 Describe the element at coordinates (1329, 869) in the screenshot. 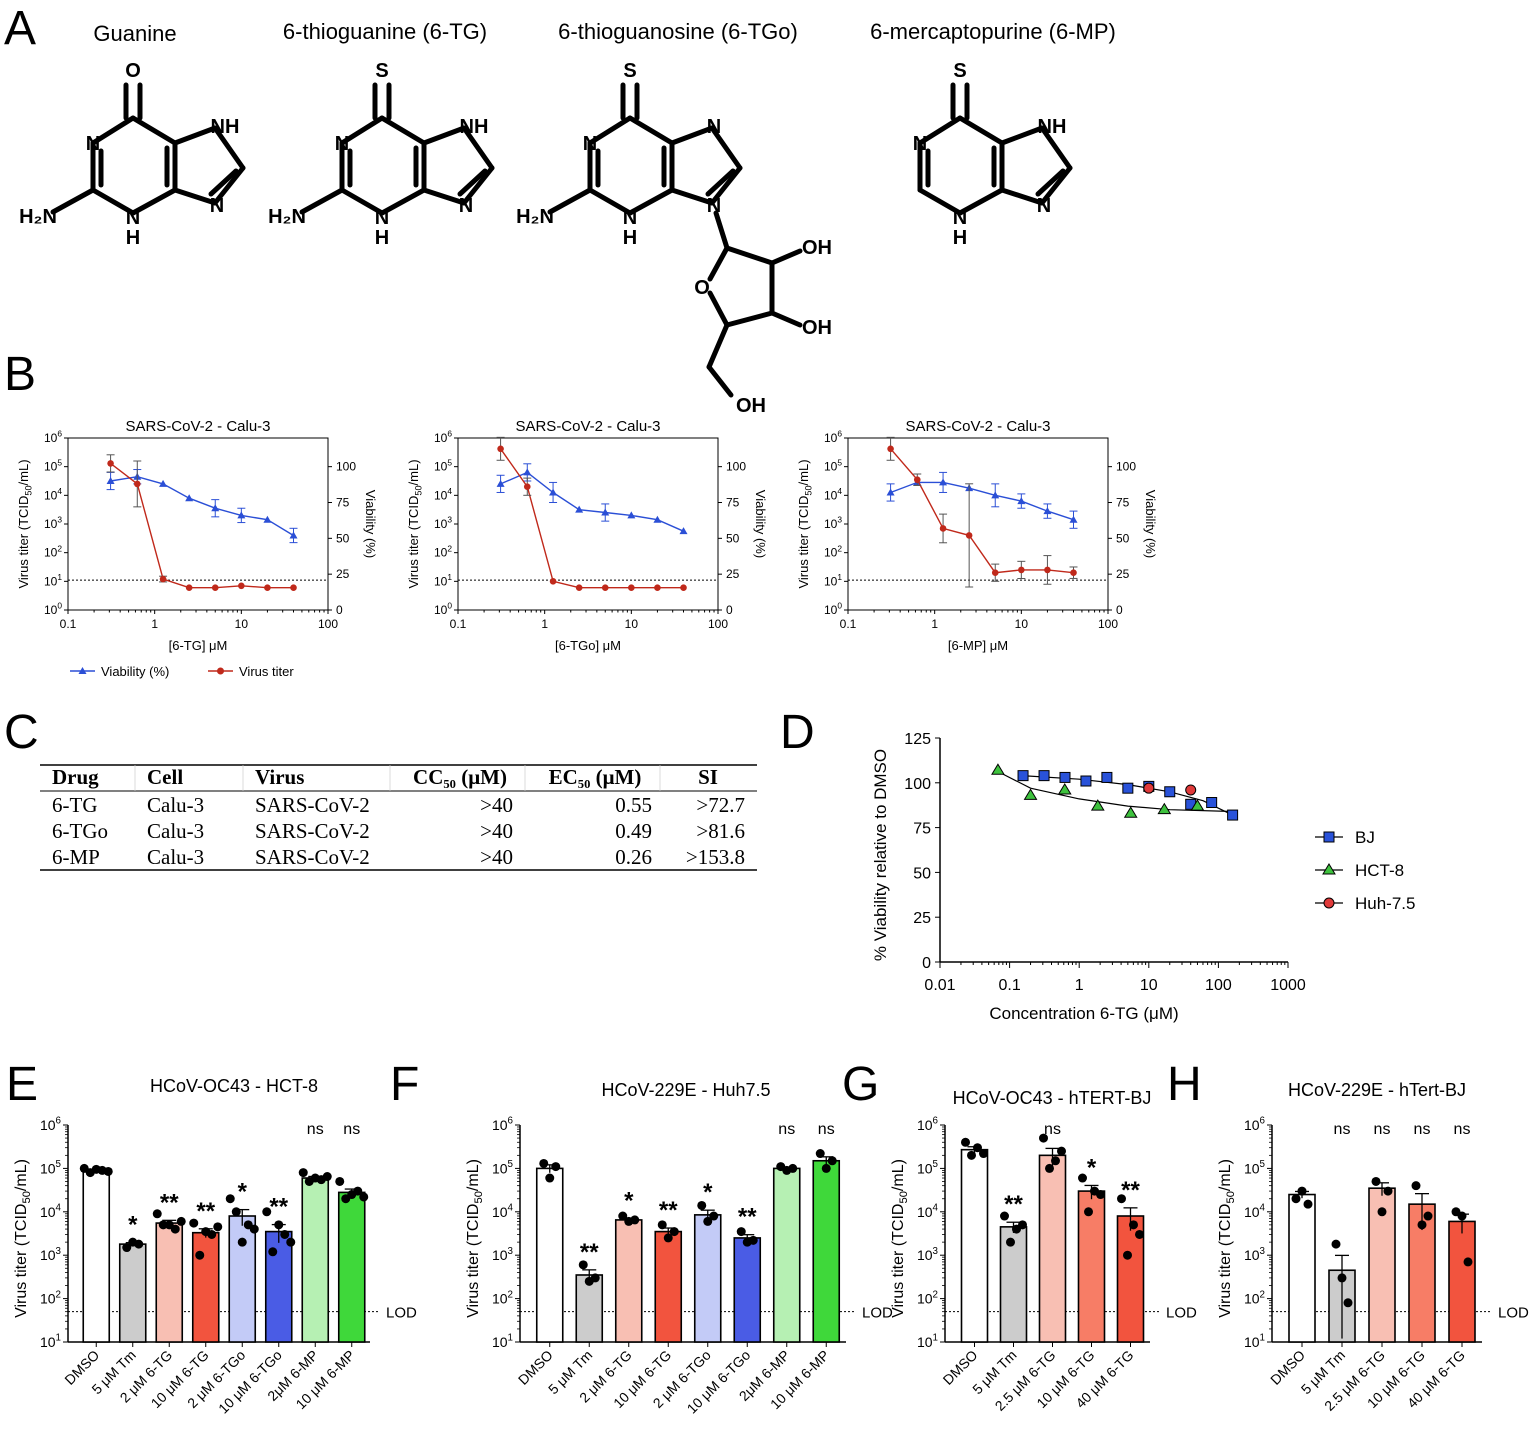

I see `legend-marker` at that location.